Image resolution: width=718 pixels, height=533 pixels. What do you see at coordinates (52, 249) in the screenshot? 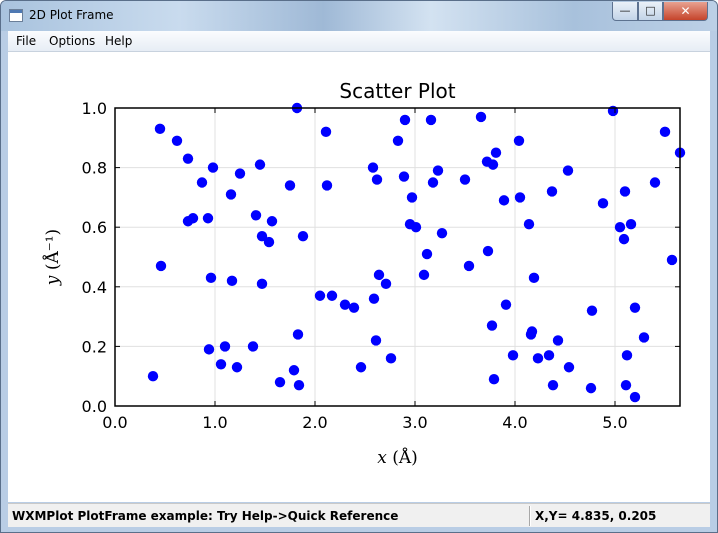
I see `y-axis-unit: (Å⁻¹)` at bounding box center [52, 249].